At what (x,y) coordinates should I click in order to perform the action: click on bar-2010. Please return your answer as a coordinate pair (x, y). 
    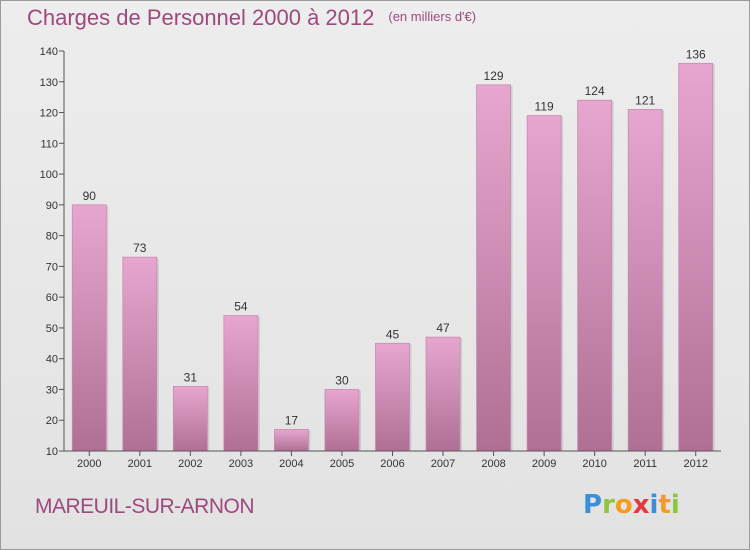
    Looking at the image, I should click on (595, 275).